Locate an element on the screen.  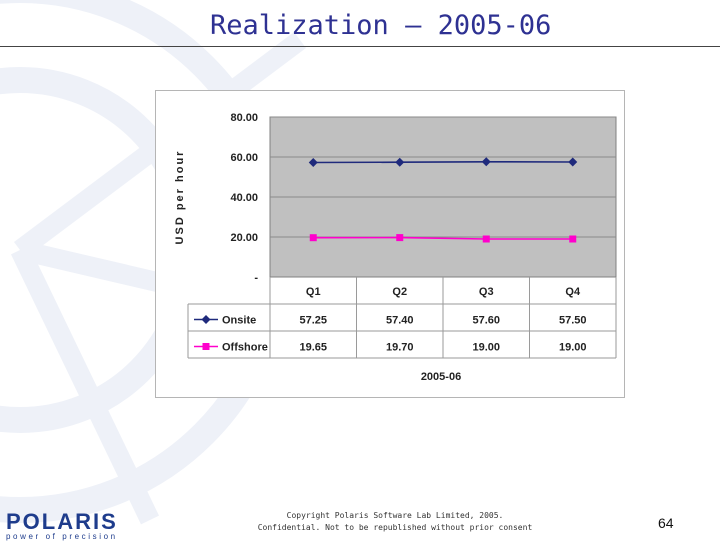
series-line-onsite is located at coordinates (443, 162).